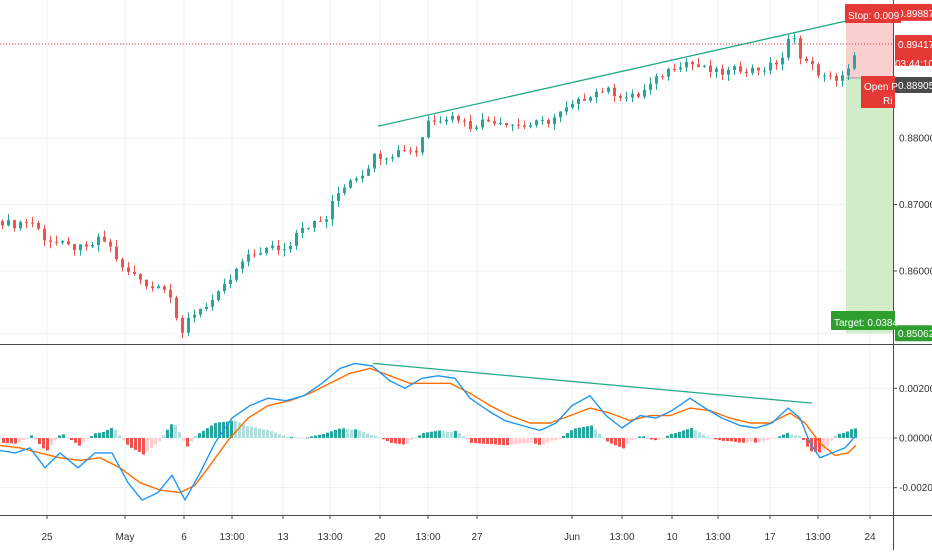 The image size is (932, 555). Describe the element at coordinates (592, 383) in the screenshot. I see `macd-trendline` at that location.